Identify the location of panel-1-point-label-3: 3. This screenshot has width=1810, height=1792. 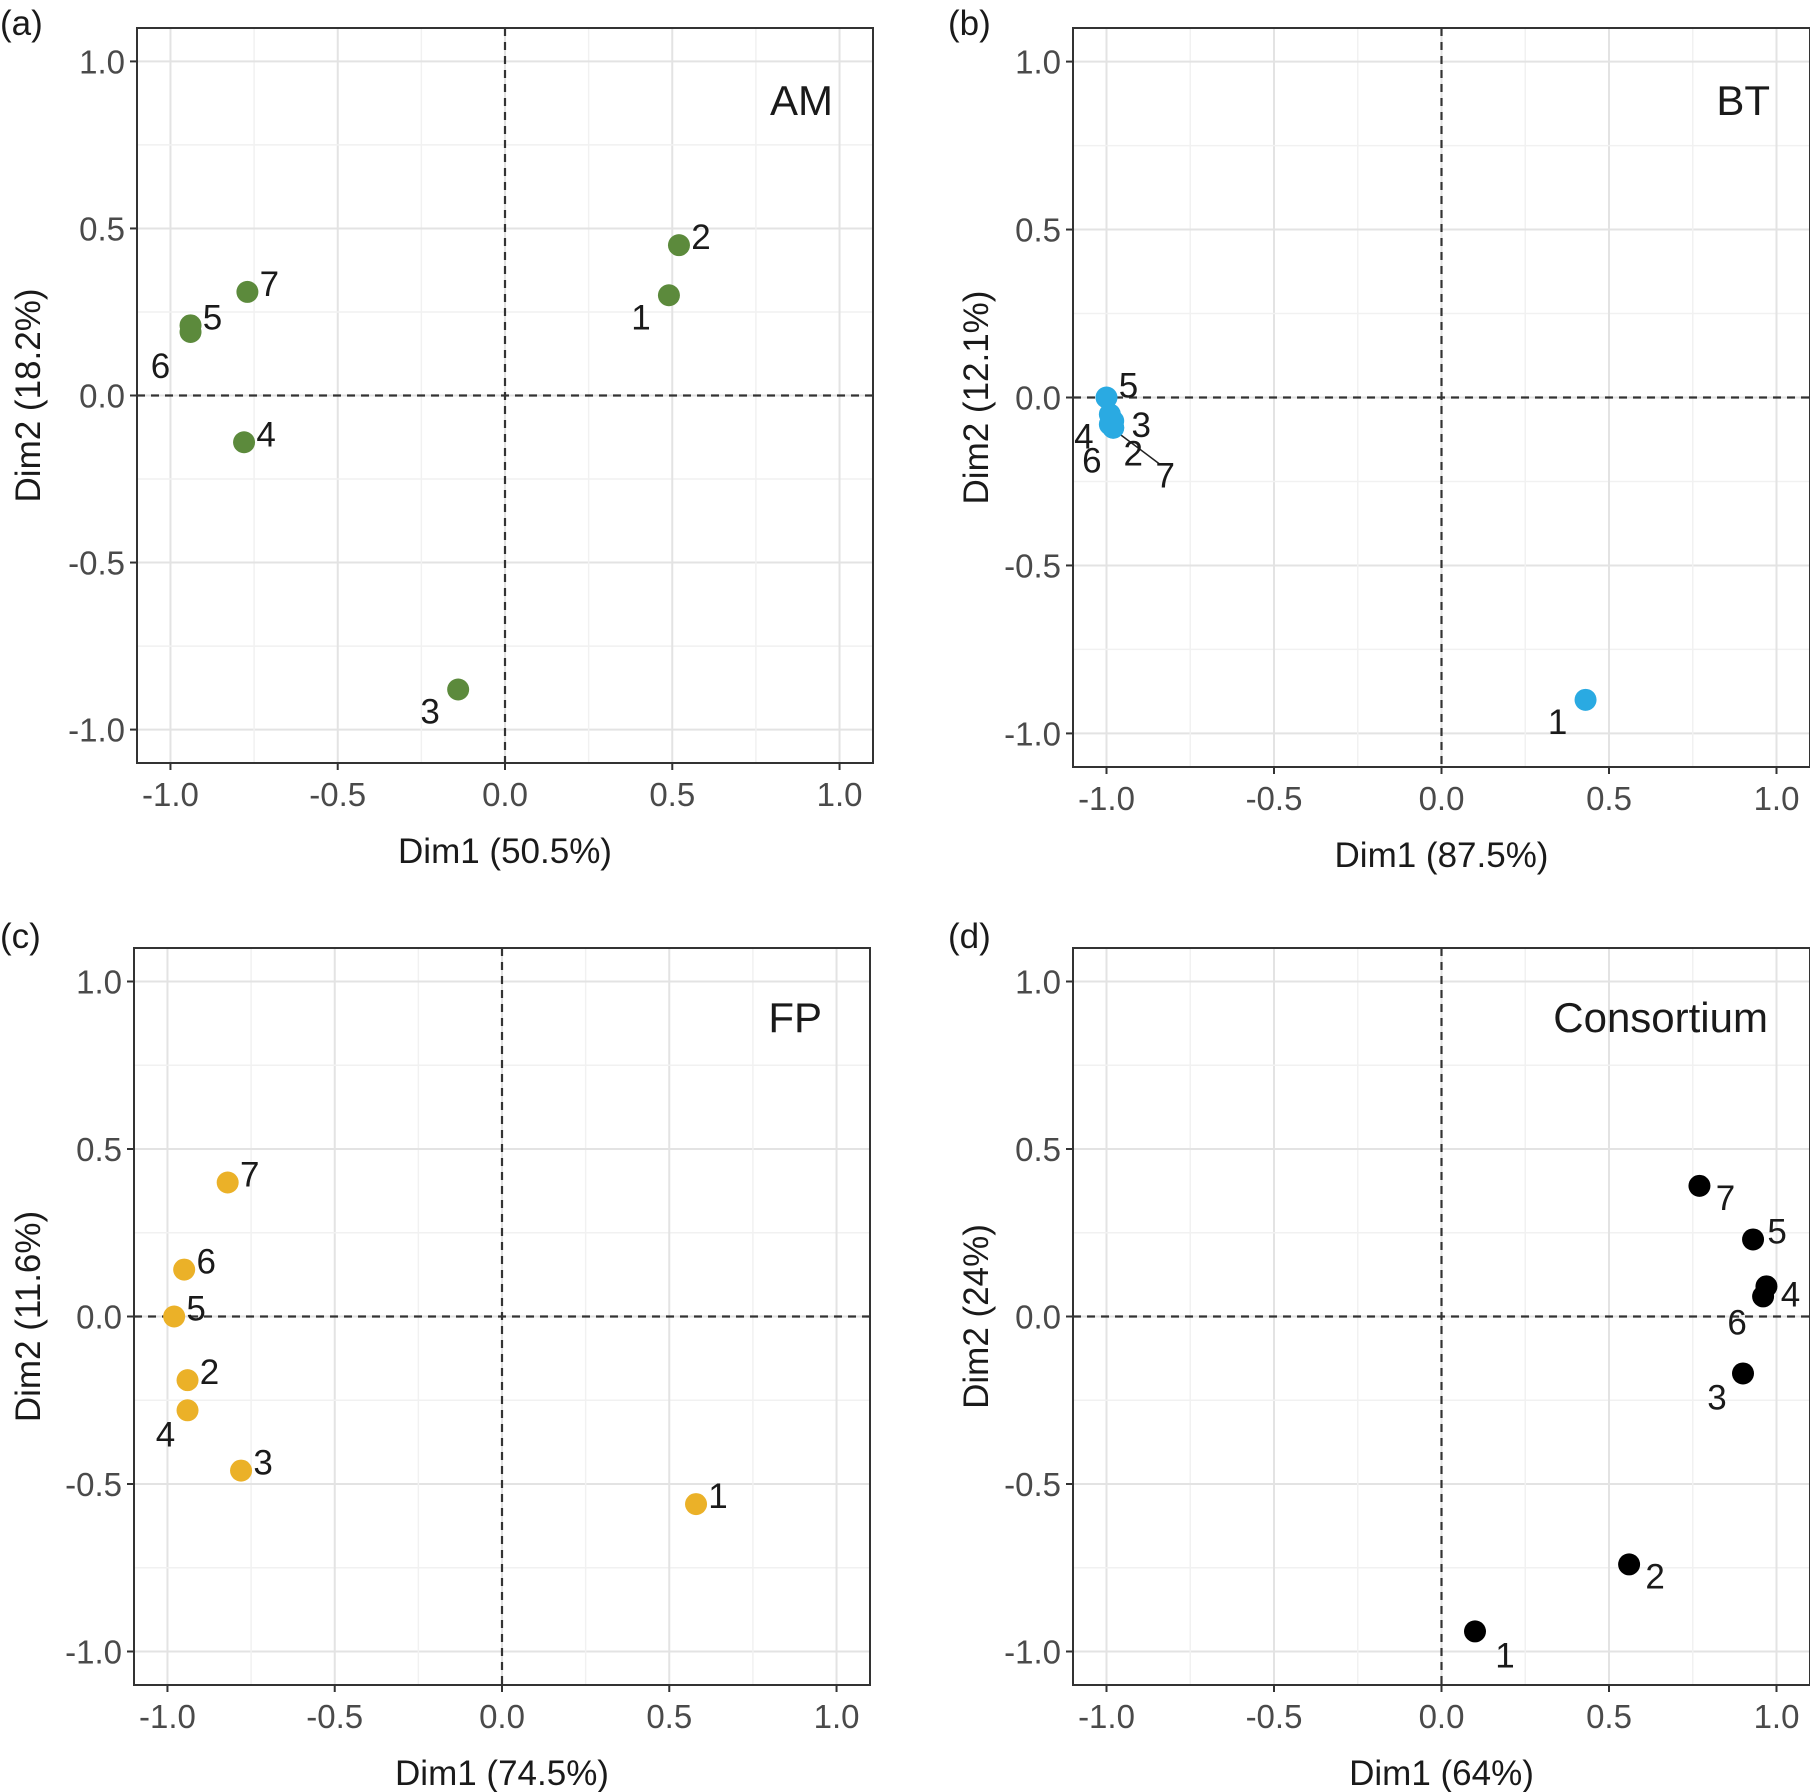
(1140, 425).